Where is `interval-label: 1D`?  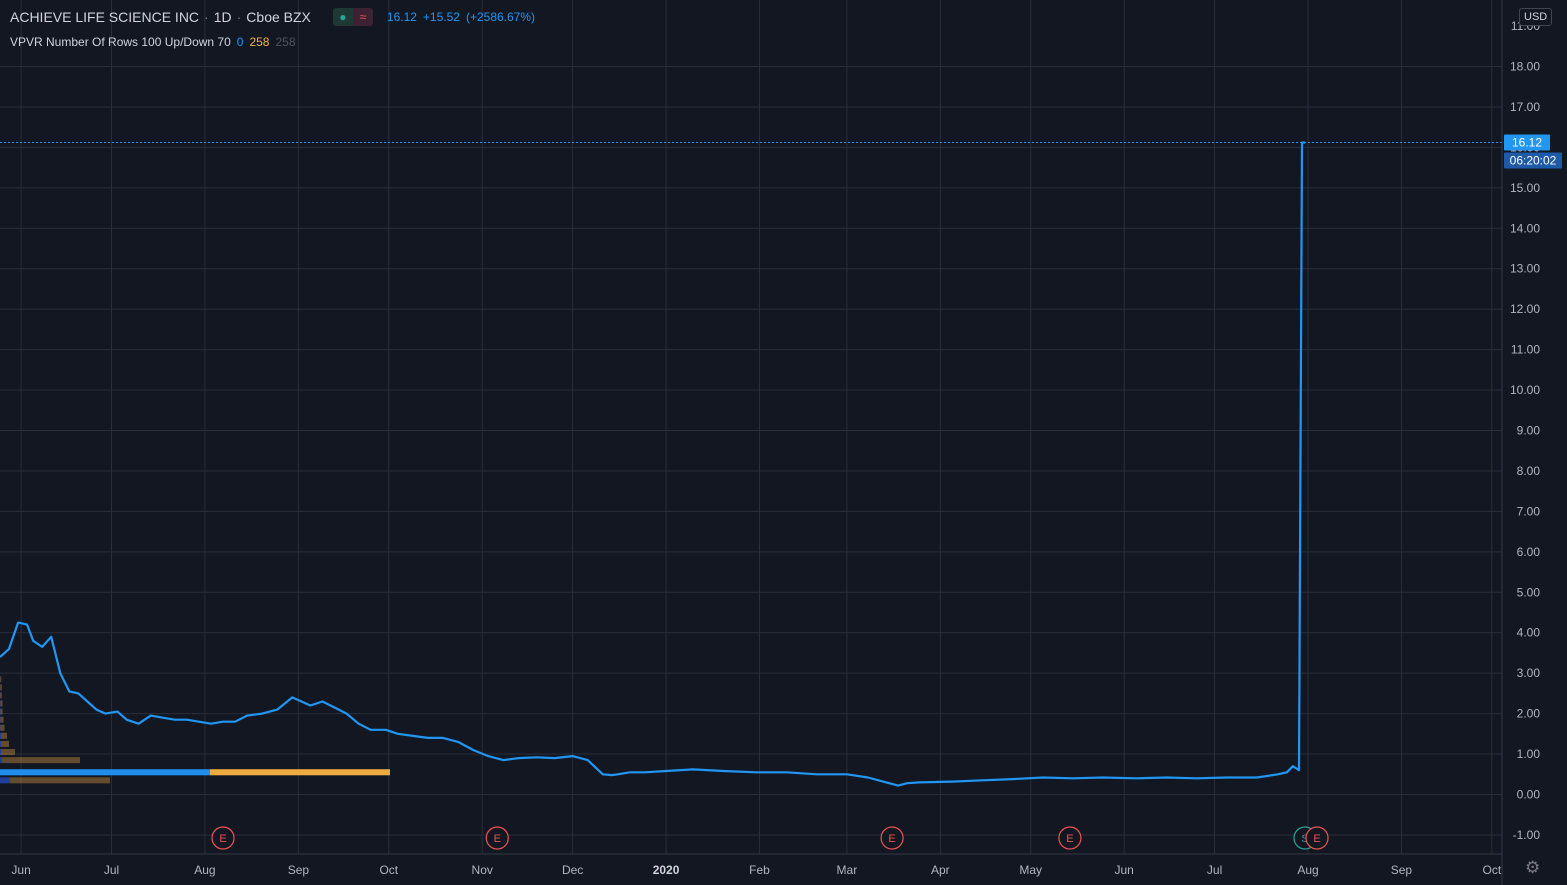
interval-label: 1D is located at coordinates (222, 17).